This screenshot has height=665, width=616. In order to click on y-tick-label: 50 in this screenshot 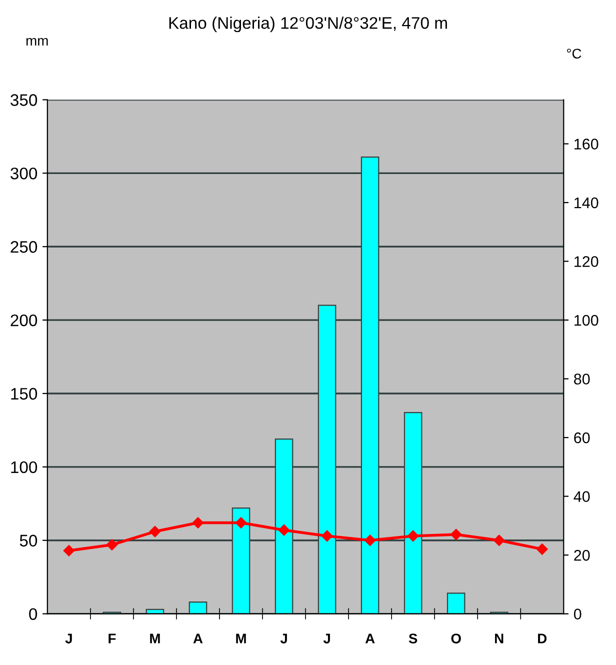, I will do `click(29, 540)`.